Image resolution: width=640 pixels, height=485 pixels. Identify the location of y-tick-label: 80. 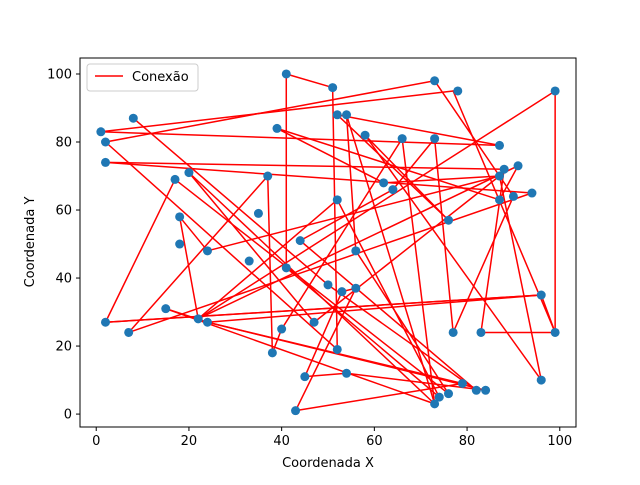
(63, 143).